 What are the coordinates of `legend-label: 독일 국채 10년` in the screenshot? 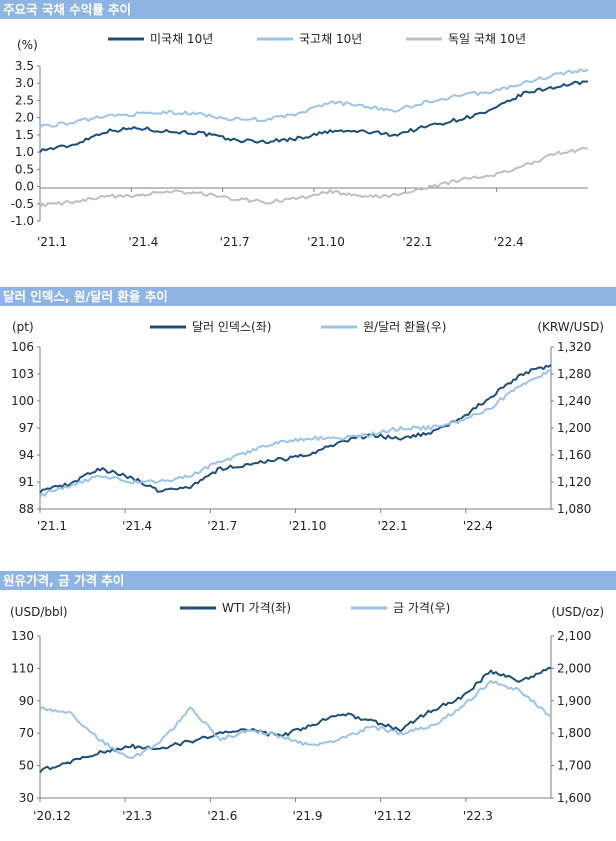 It's located at (487, 39).